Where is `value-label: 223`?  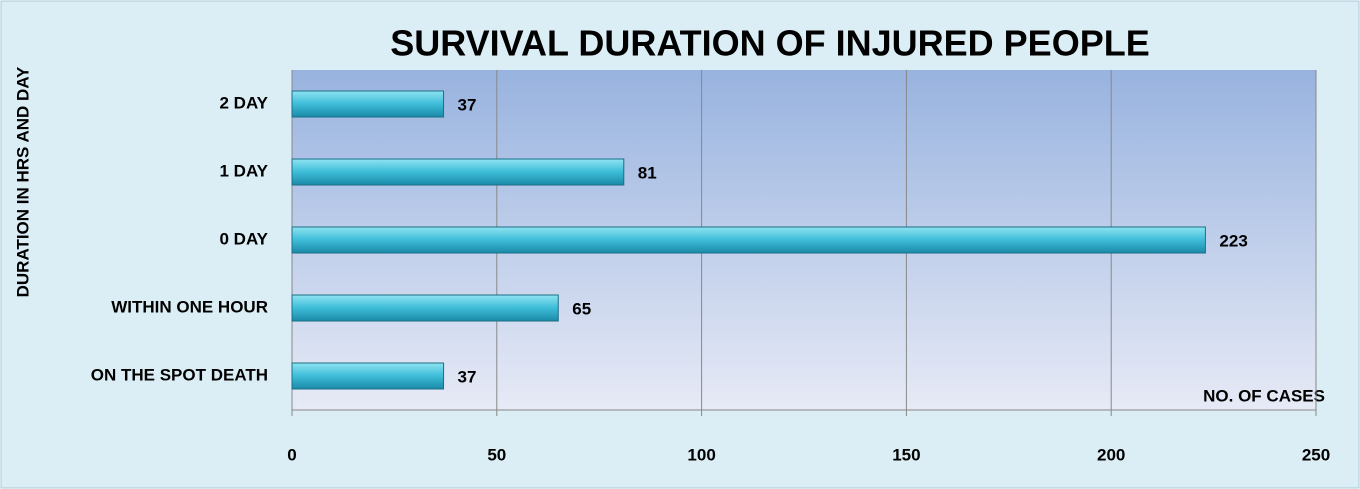
value-label: 223 is located at coordinates (1233, 240).